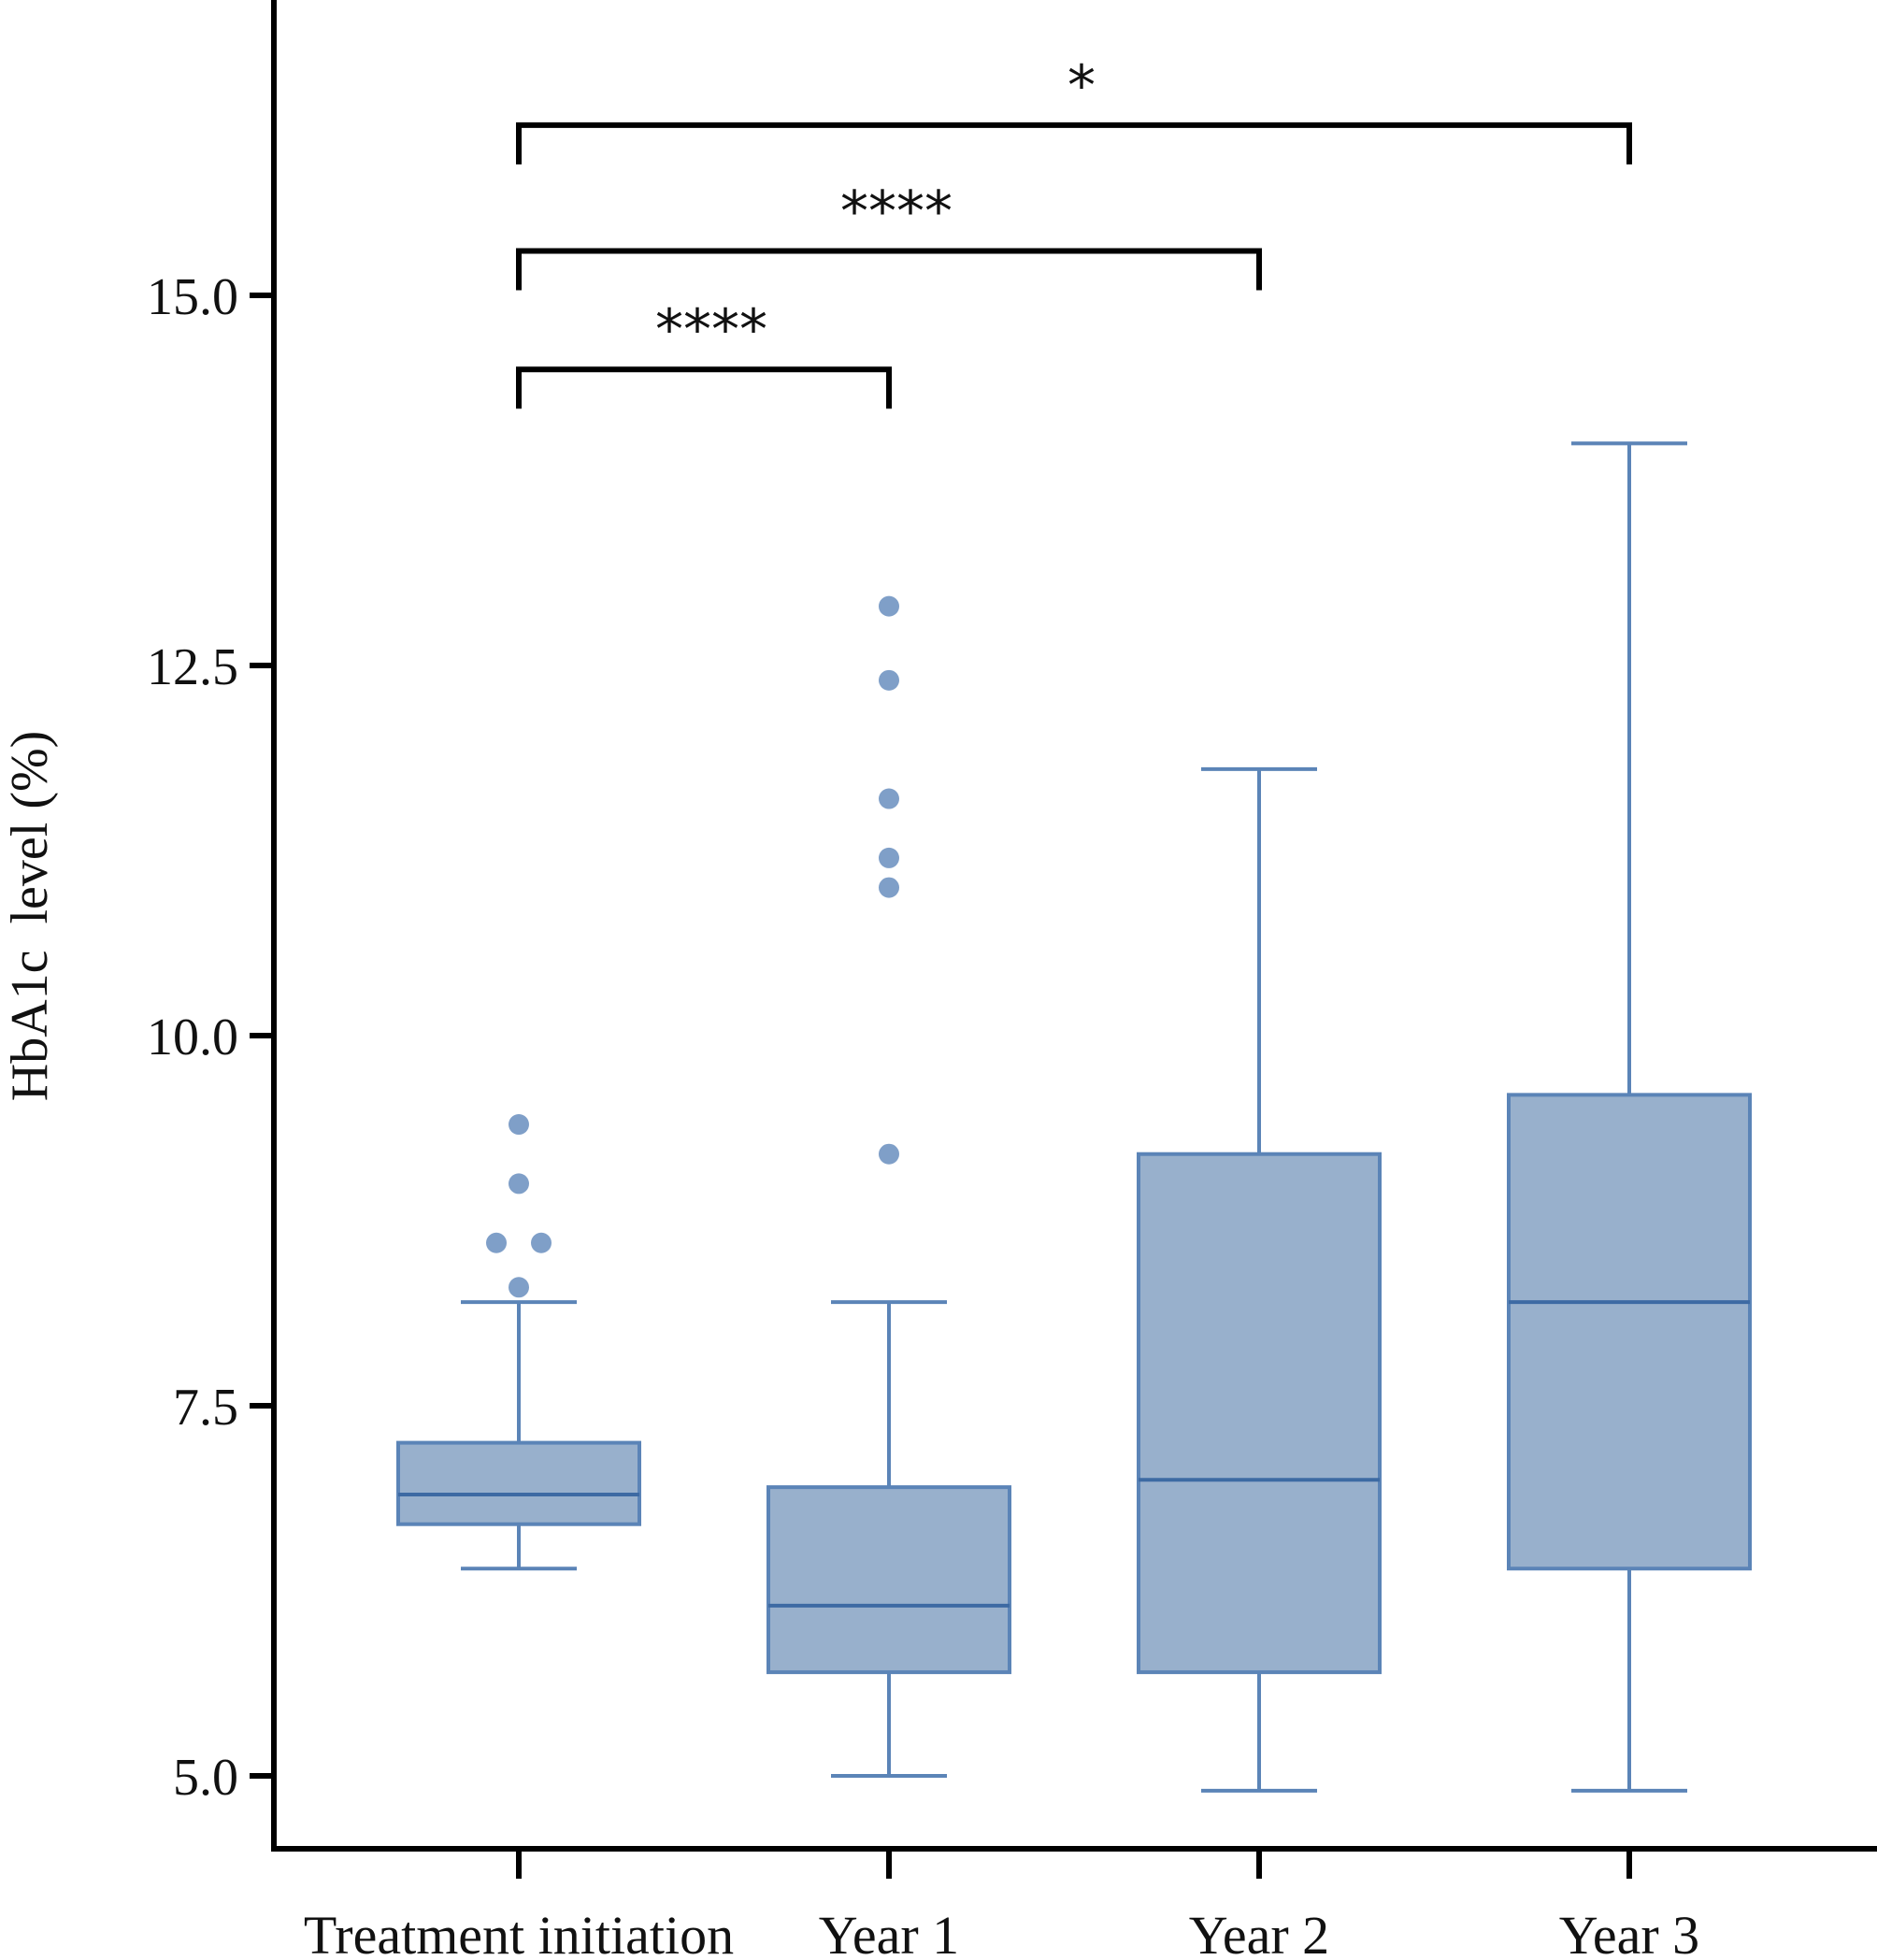  What do you see at coordinates (192, 1037) in the screenshot?
I see `y-tick-label: 10.0` at bounding box center [192, 1037].